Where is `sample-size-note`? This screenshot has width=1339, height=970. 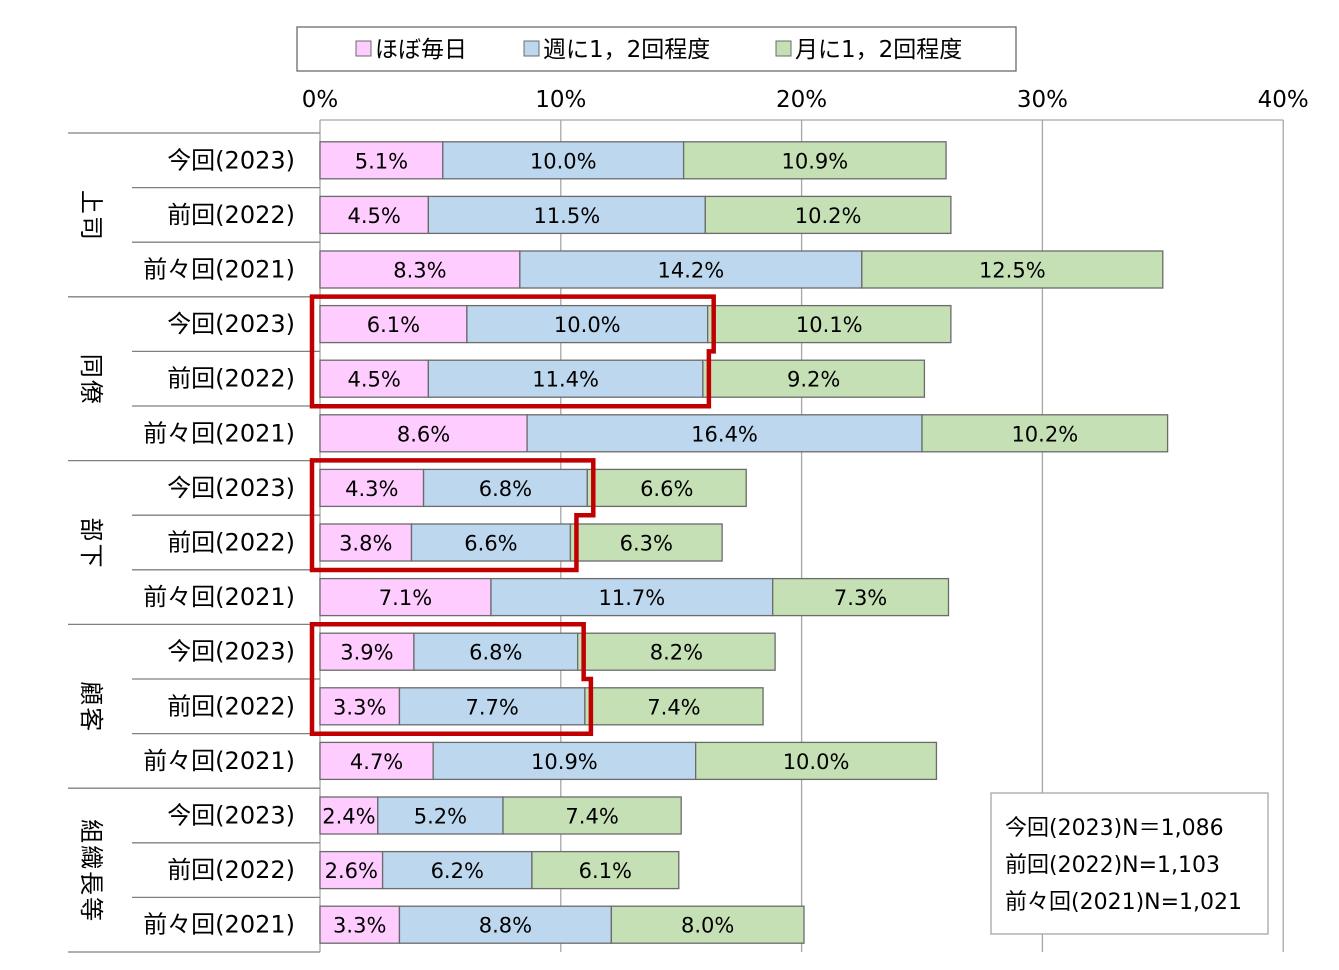 sample-size-note is located at coordinates (1129, 863).